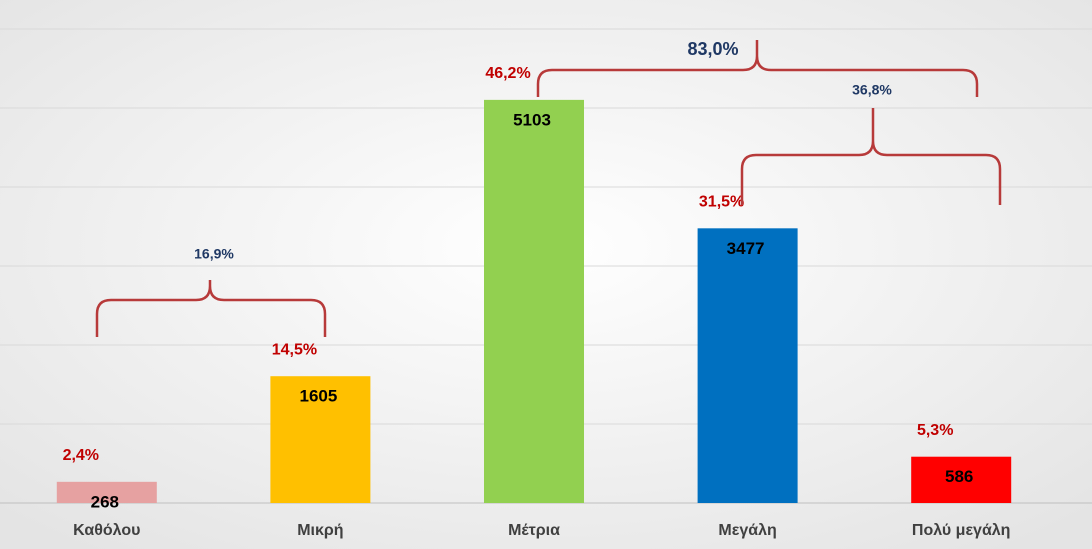  I want to click on x-tick-label: Μικρή, so click(320, 530).